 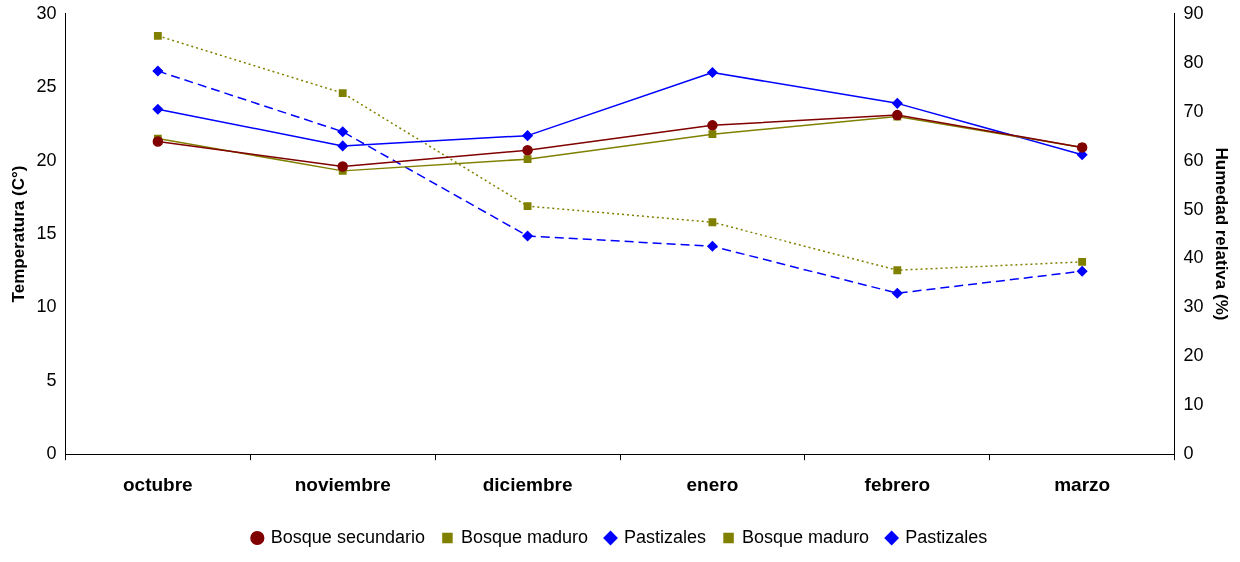 I want to click on x-tick-label: marzo, so click(x=1082, y=484).